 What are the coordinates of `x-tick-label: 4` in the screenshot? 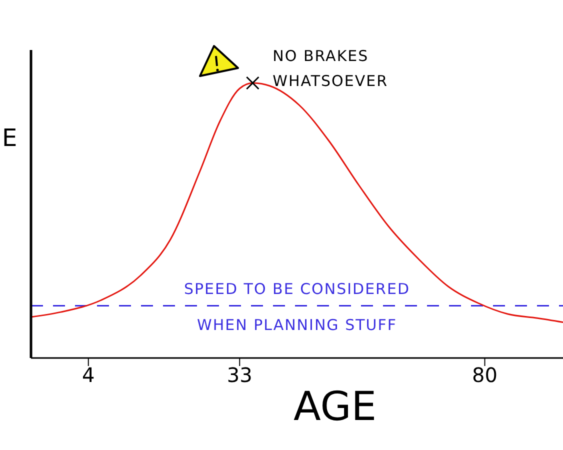 It's located at (88, 375).